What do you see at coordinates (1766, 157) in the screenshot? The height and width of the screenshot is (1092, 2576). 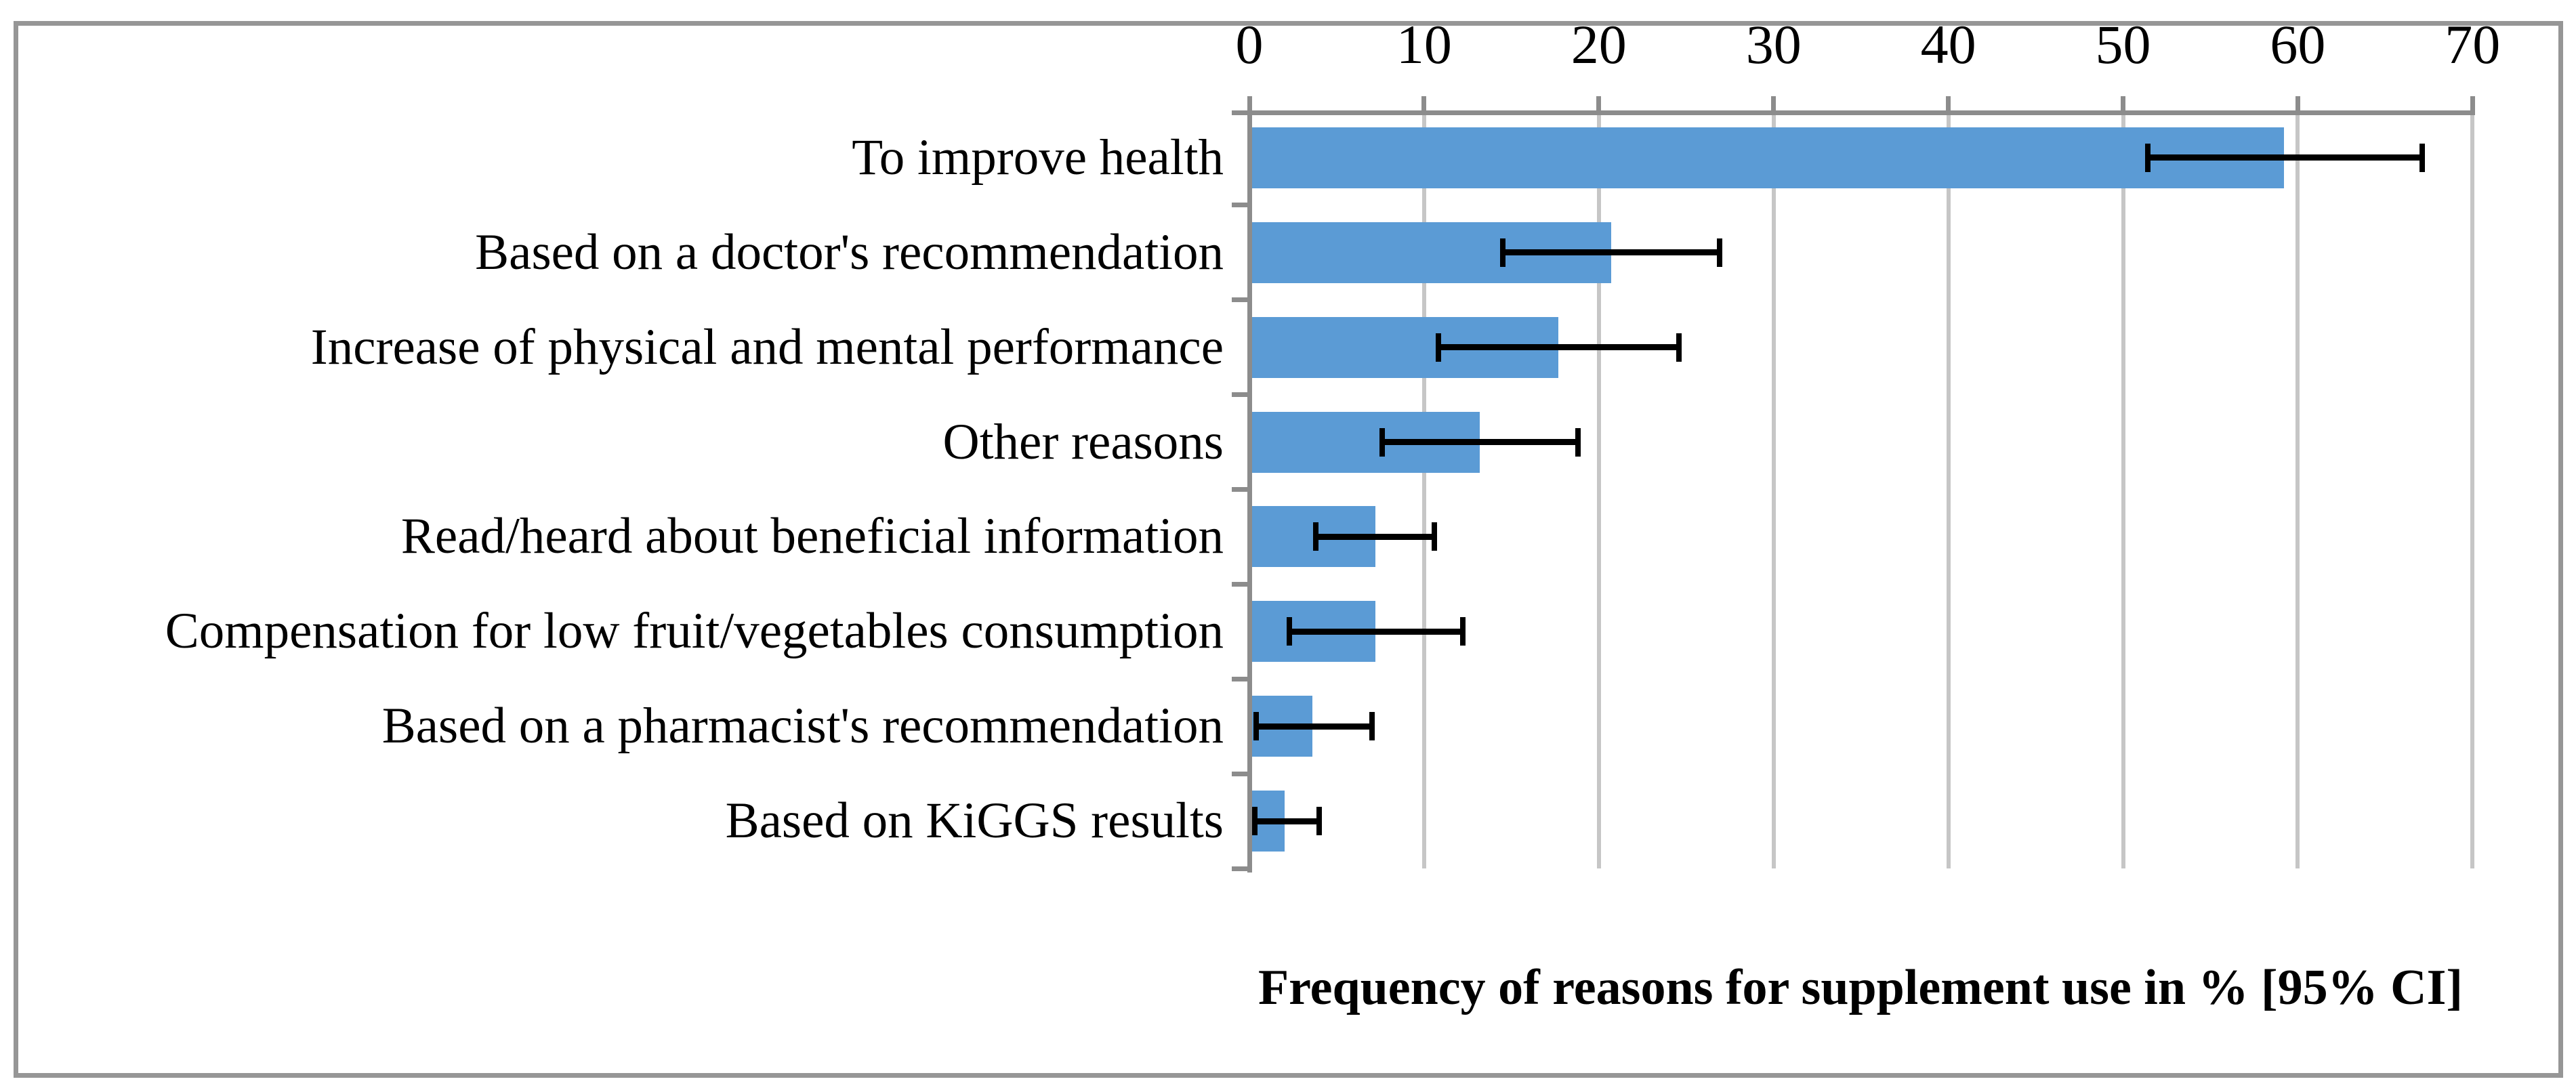 I see `bar` at bounding box center [1766, 157].